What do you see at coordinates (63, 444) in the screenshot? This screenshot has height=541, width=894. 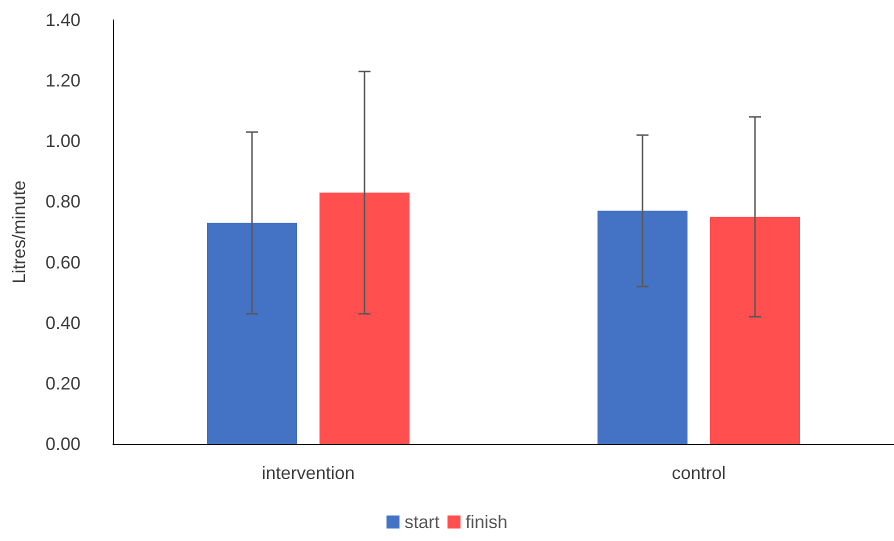 I see `y-tick-label: 0.00` at bounding box center [63, 444].